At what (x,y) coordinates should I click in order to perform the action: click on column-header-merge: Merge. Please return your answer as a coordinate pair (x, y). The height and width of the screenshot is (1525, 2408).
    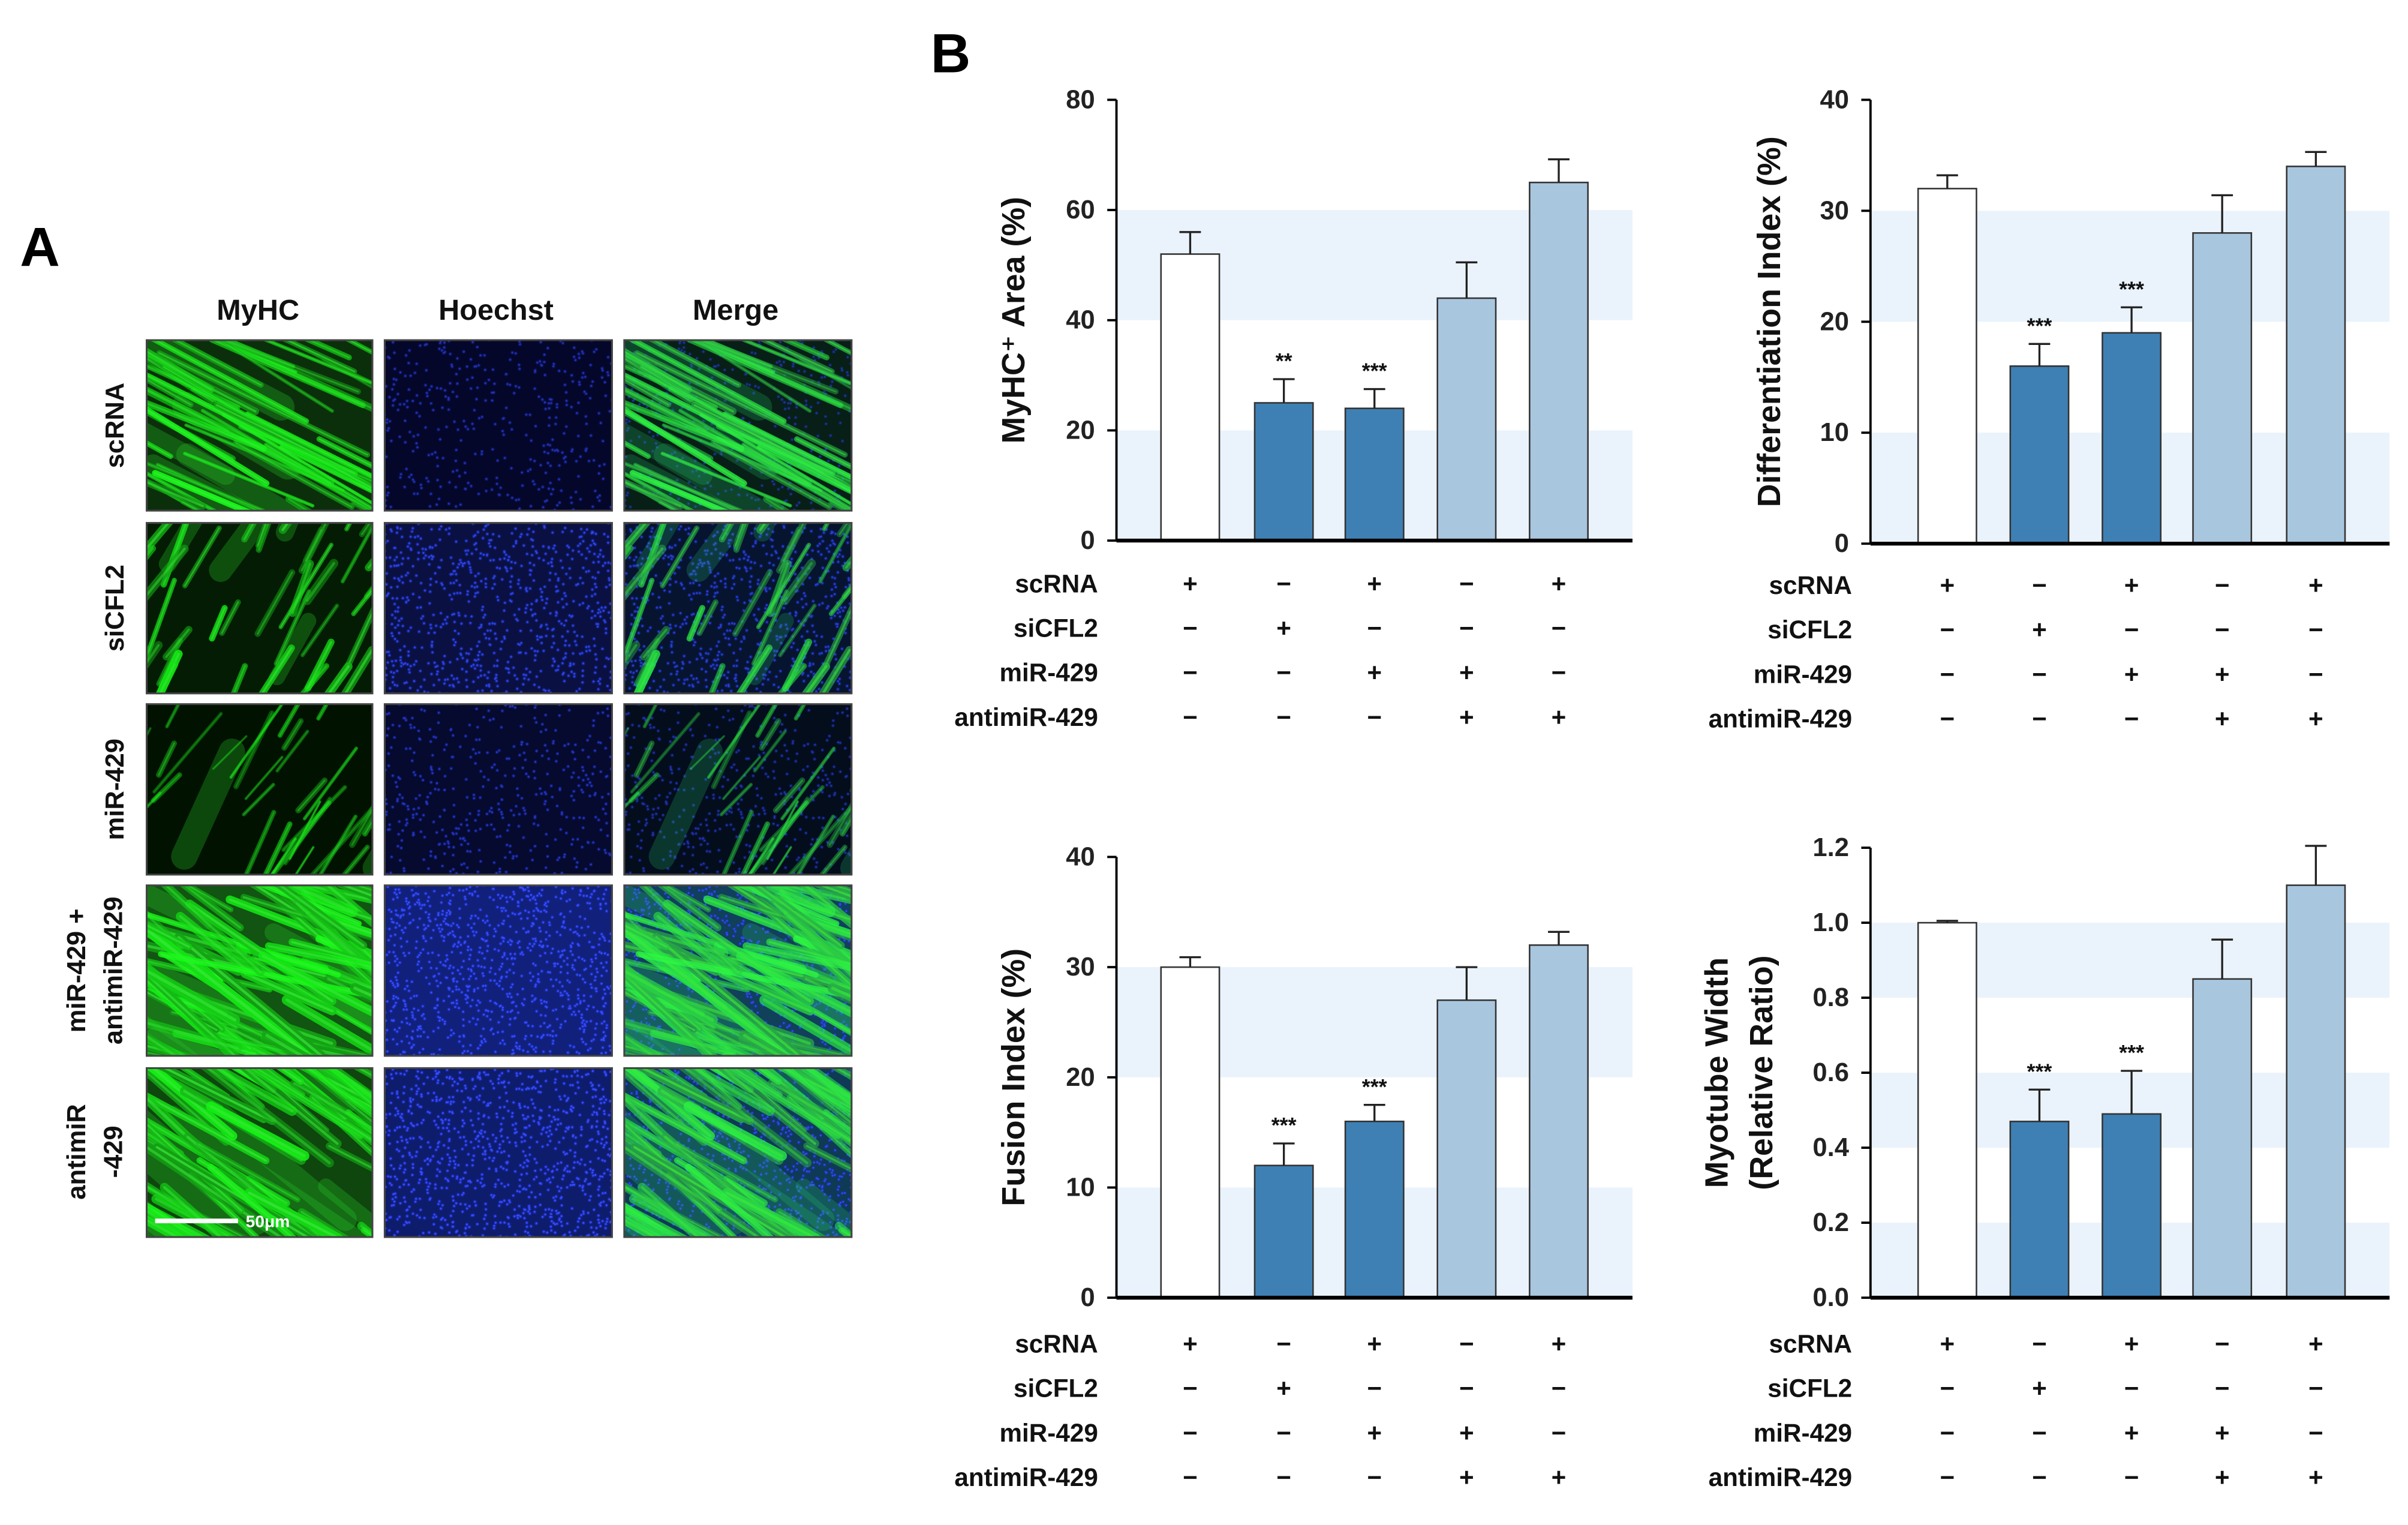
    Looking at the image, I should click on (735, 310).